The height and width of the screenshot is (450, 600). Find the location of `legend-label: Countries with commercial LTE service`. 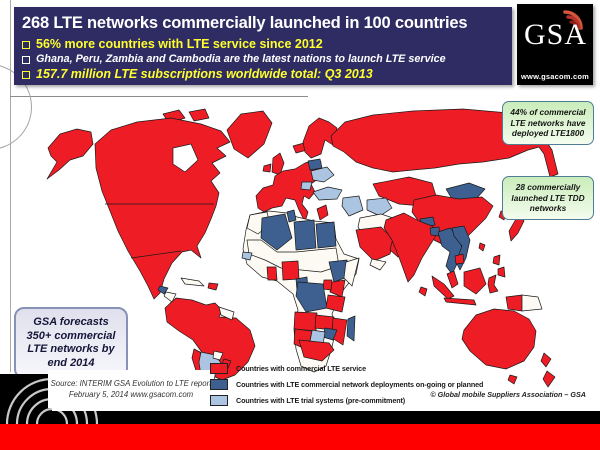

legend-label: Countries with commercial LTE service is located at coordinates (301, 368).